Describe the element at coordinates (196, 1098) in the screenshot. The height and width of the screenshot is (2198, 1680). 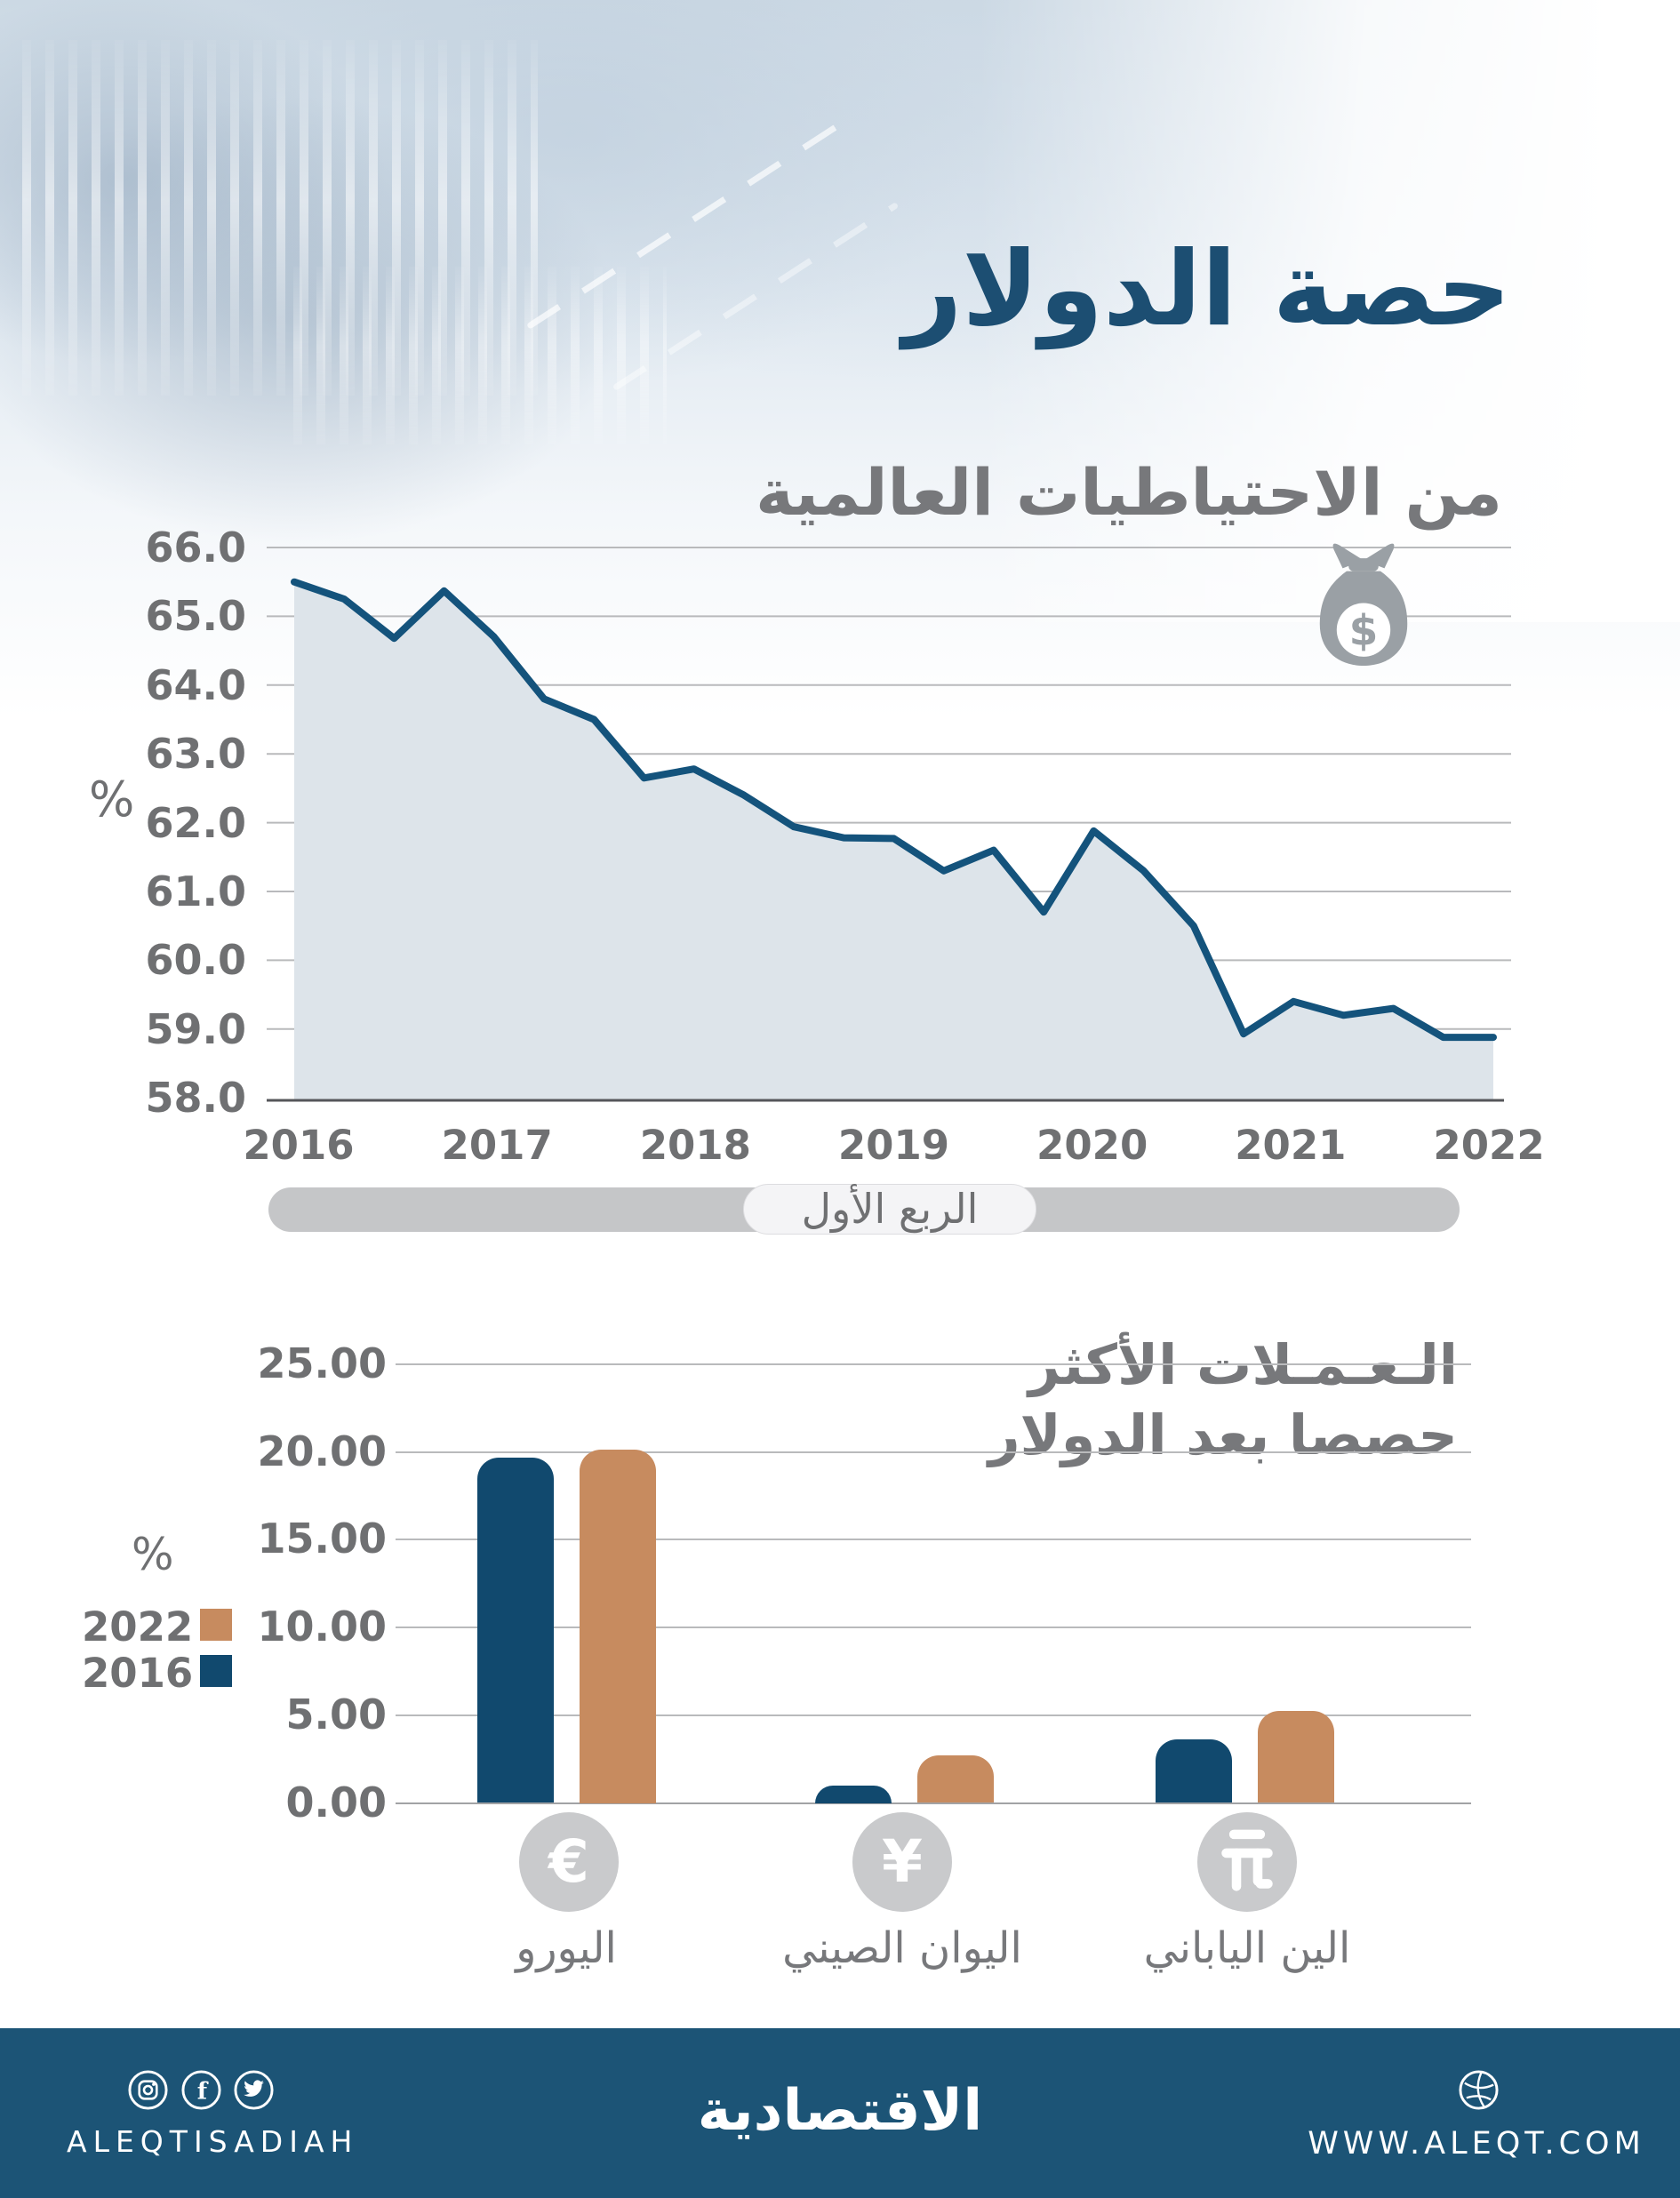
I see `y-axis-tick-label: 58.0` at that location.